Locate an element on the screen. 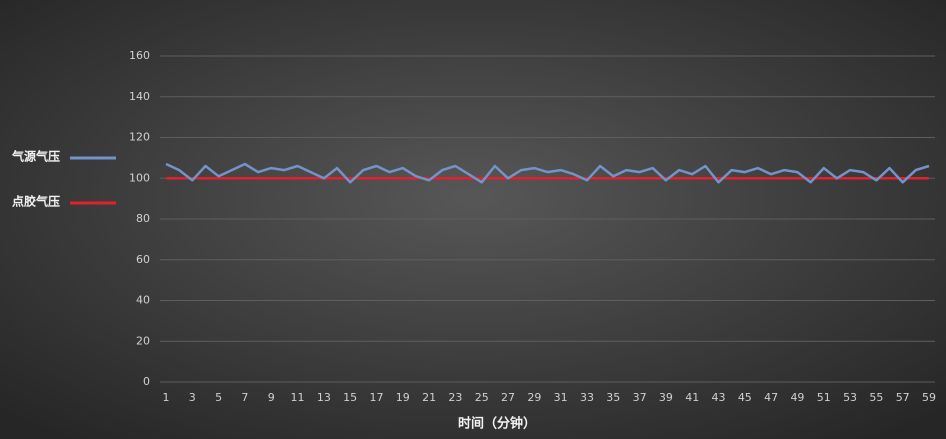  y-tick-label: 160 is located at coordinates (139, 55).